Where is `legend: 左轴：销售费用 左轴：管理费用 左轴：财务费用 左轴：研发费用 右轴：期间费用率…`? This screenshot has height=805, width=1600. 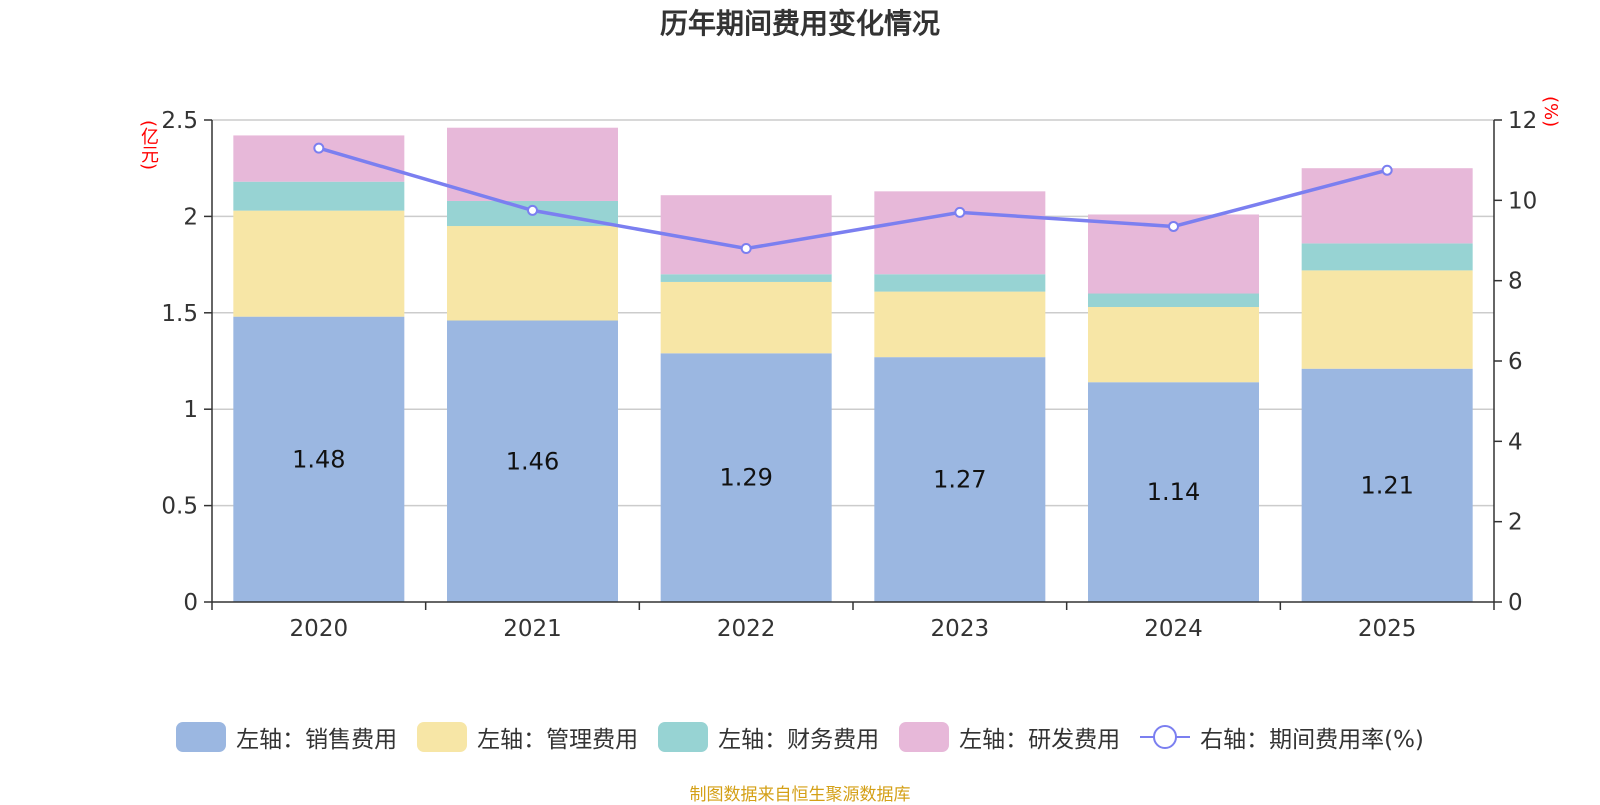
legend: 左轴：销售费用 左轴：管理费用 左轴：财务费用 左轴：研发费用 右轴：期间费用率… is located at coordinates (800, 737).